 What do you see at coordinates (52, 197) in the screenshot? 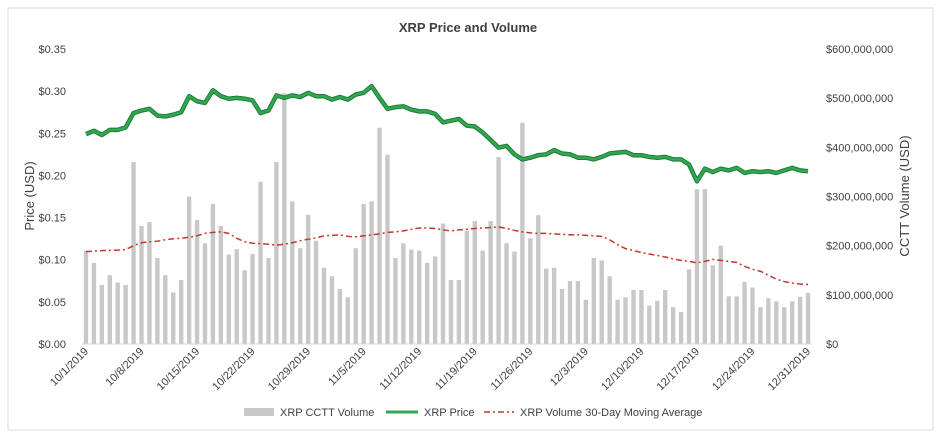
I see `y-axis-left-ticks: $0.00 $0.05 $0.10 $0.15 $0.20 $0.25 $0.30 $0.35` at bounding box center [52, 197].